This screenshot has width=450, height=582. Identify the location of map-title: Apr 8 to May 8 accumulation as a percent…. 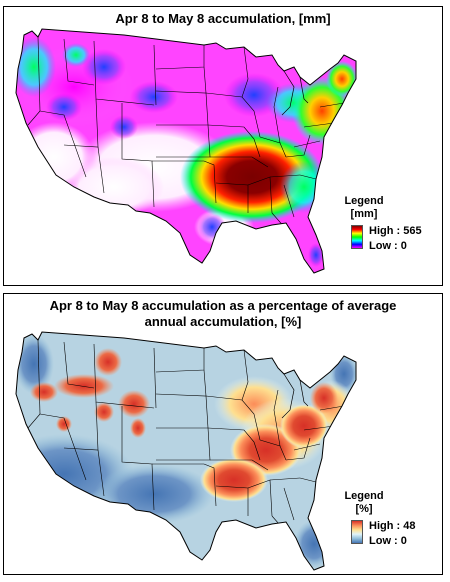
(223, 313).